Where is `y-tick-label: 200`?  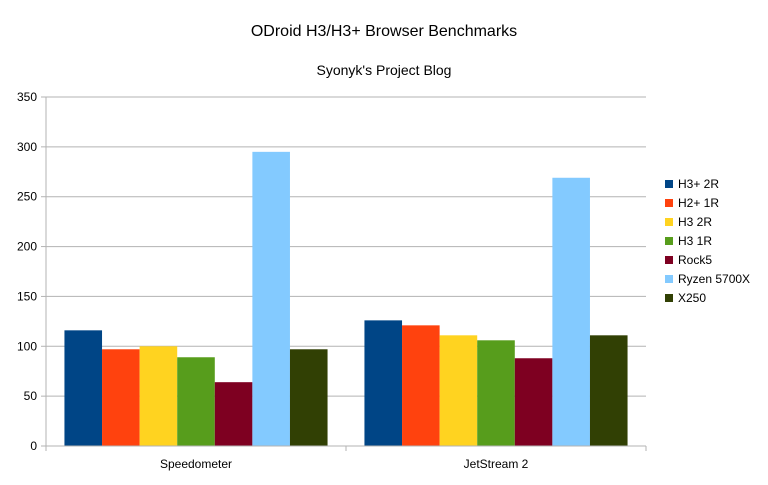
y-tick-label: 200 is located at coordinates (27, 247).